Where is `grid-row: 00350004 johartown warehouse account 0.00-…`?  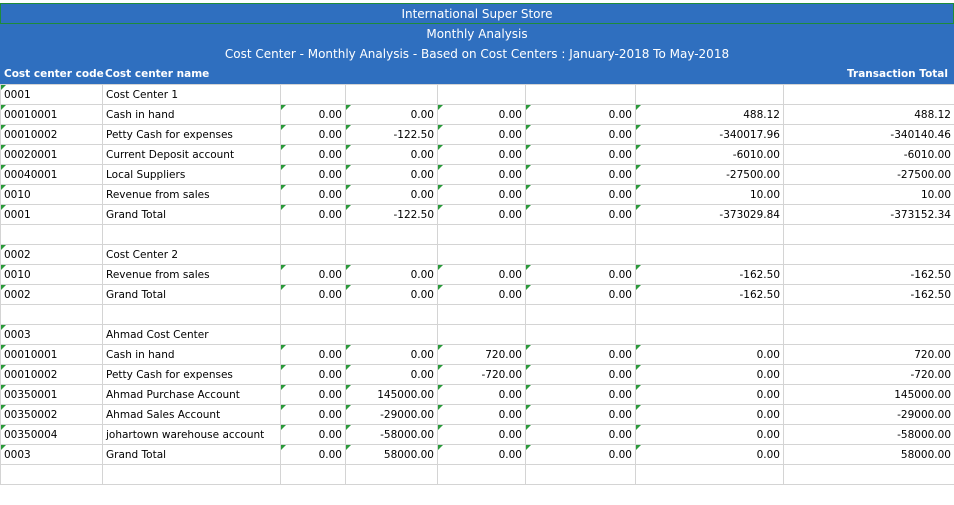 grid-row: 00350004 johartown warehouse account 0.00-… is located at coordinates (477, 434).